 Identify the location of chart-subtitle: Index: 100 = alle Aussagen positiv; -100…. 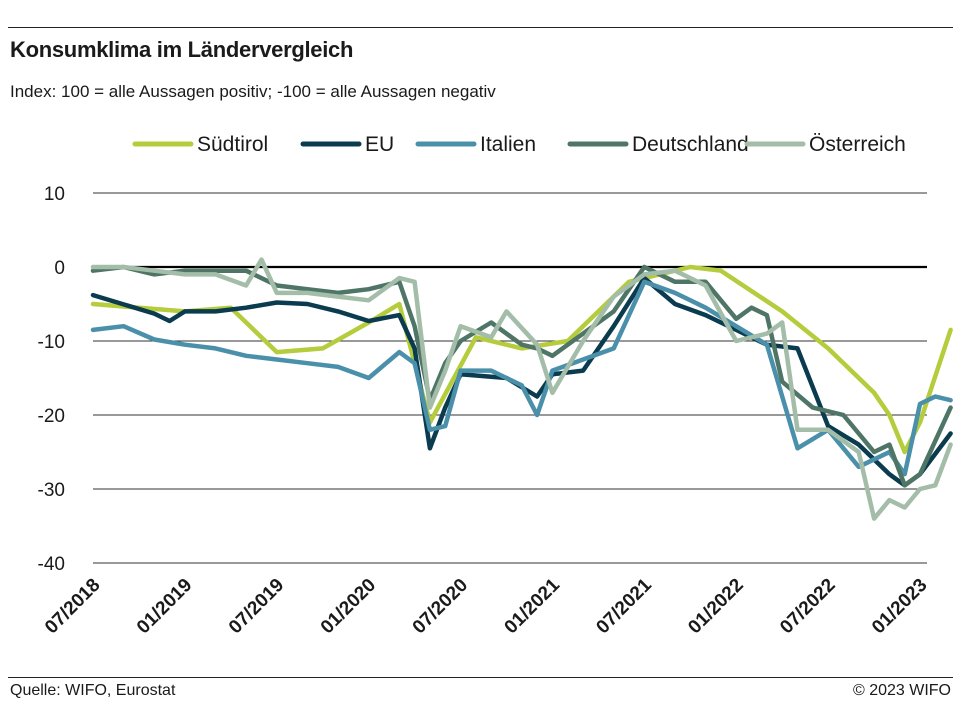
(253, 91).